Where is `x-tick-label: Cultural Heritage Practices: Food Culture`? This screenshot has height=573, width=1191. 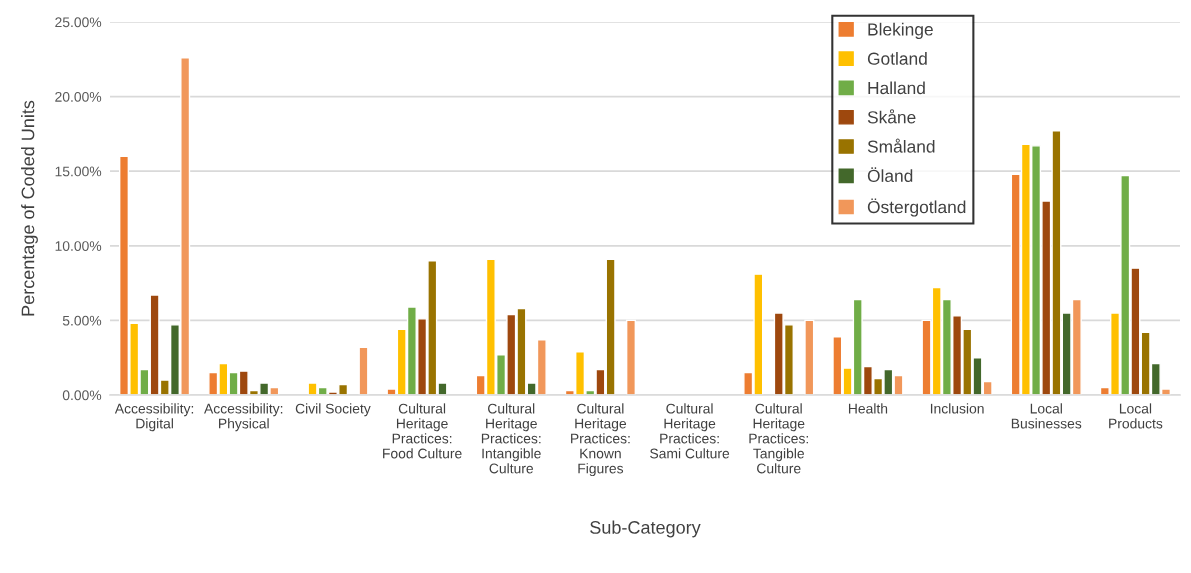 x-tick-label: Cultural Heritage Practices: Food Culture is located at coordinates (422, 431).